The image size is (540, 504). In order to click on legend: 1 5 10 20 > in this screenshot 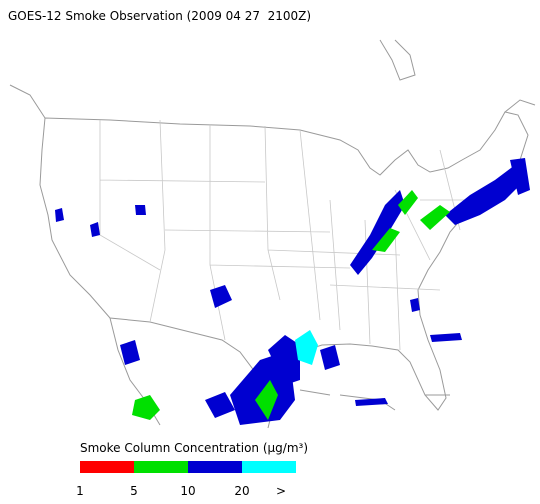, I will do `click(186, 479)`.